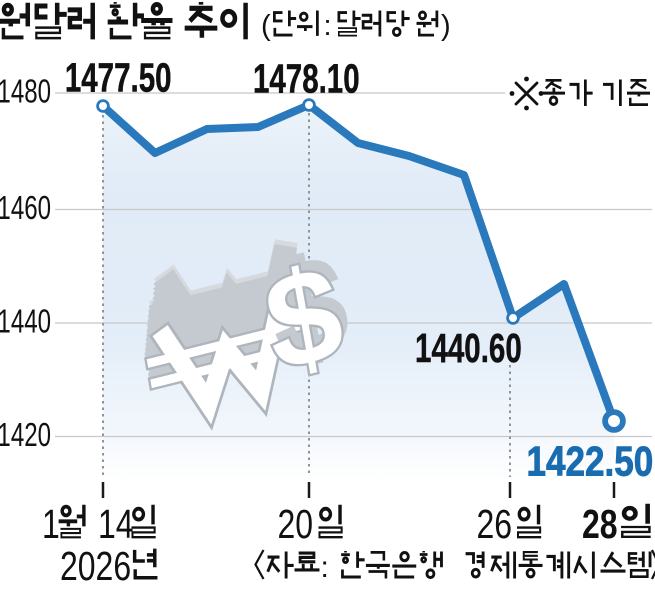 Image resolution: width=655 pixels, height=589 pixels. I want to click on svg-text: 28, so click(600, 524).